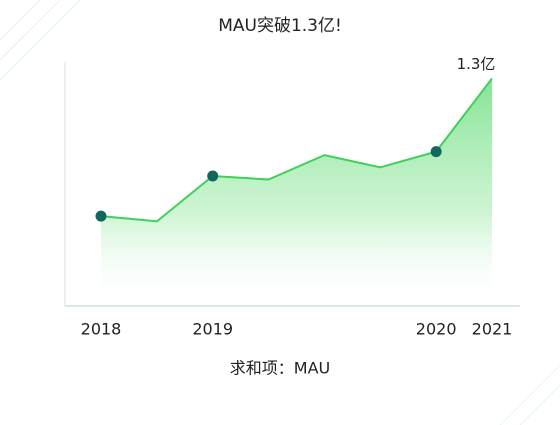 The image size is (560, 425). Describe the element at coordinates (280, 368) in the screenshot. I see `x-axis-title: 求和项：MAU` at that location.